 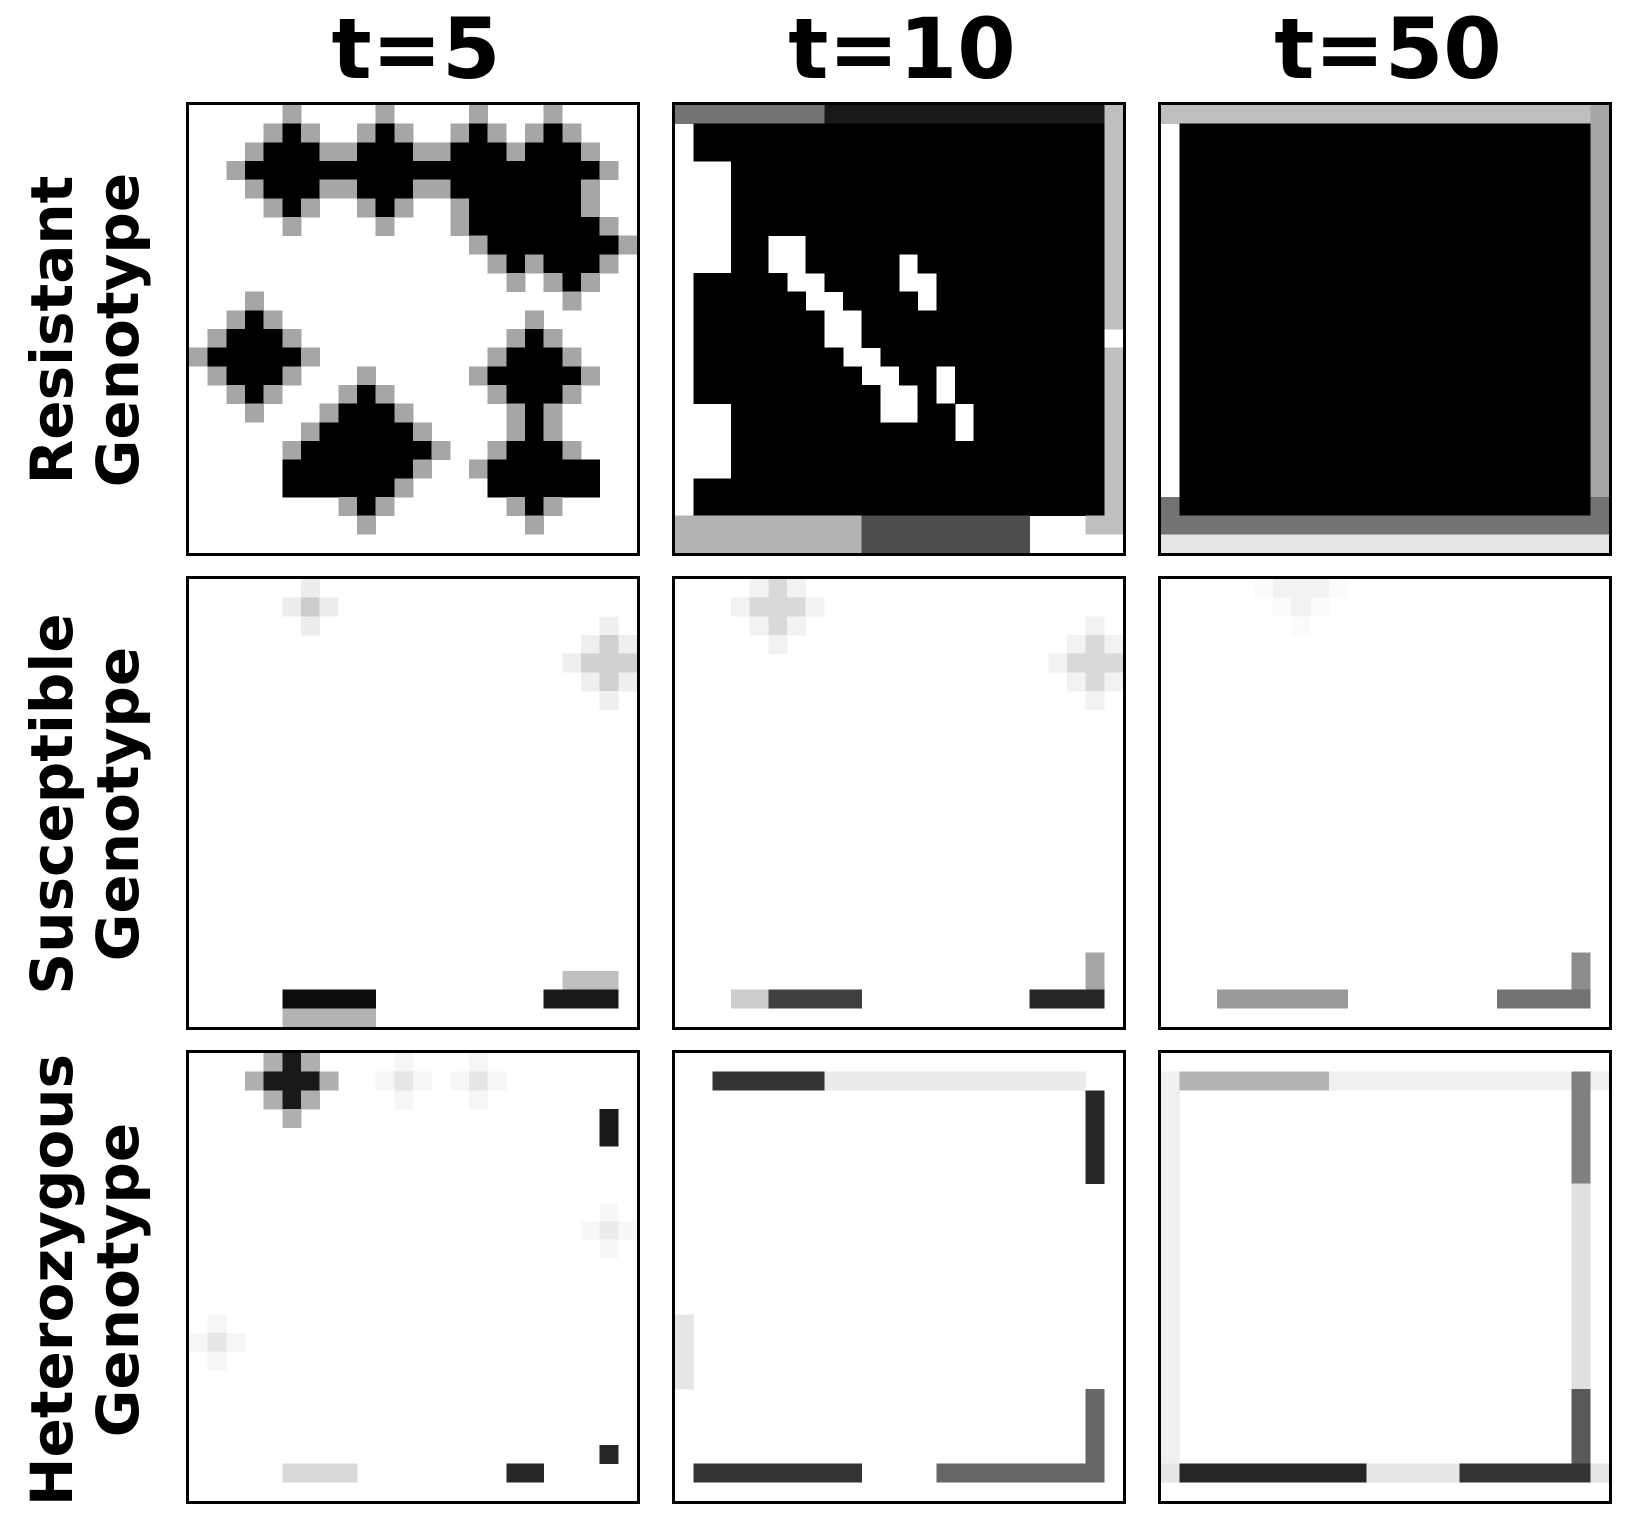 I want to click on heatmap-resistant-t5, so click(x=413, y=329).